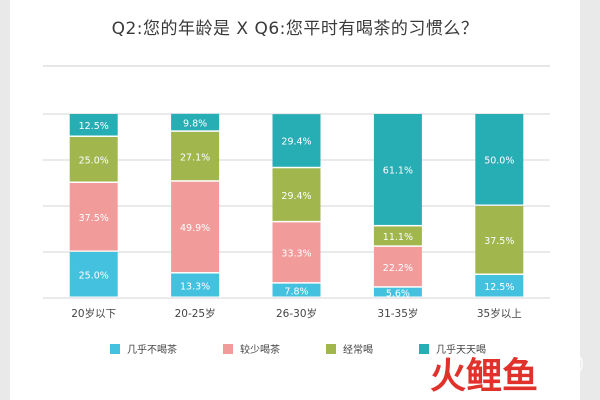 This screenshot has width=600, height=400. I want to click on legend-item: 经常喝, so click(349, 348).